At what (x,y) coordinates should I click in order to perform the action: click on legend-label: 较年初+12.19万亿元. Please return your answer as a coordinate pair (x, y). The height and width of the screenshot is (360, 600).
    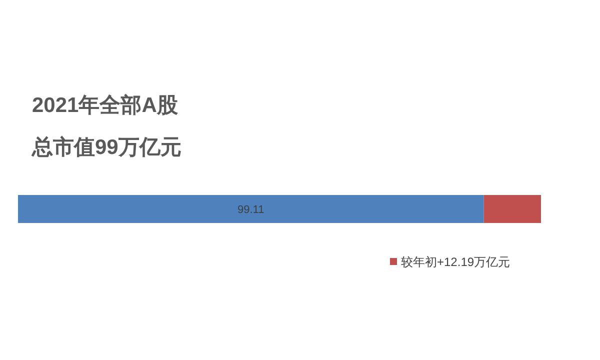
    Looking at the image, I should click on (455, 262).